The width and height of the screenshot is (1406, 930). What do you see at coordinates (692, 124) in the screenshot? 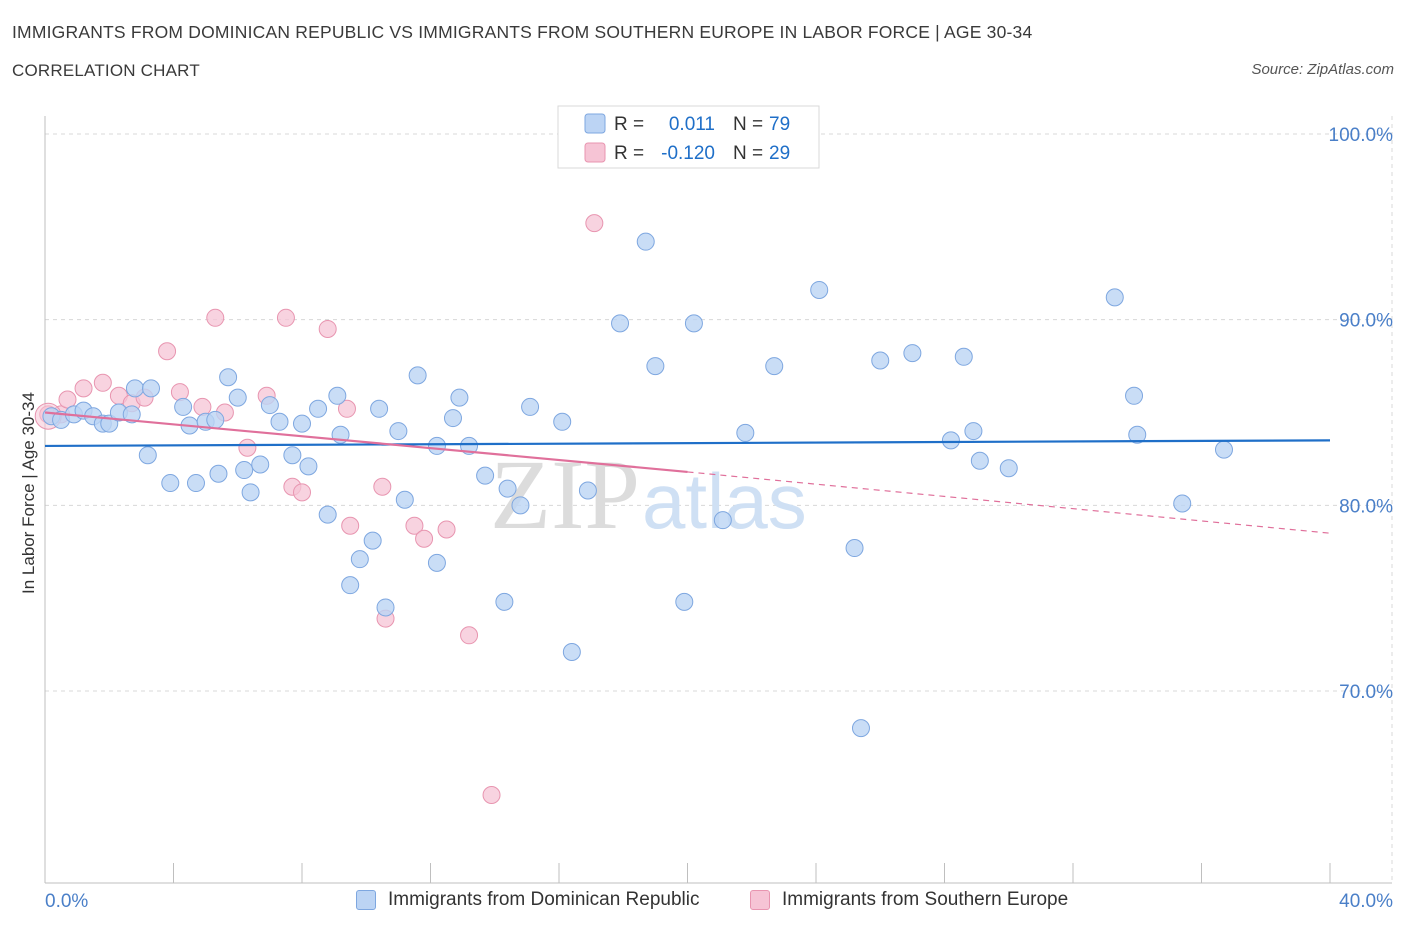
I see `legend-r-value-blue: 0.011` at bounding box center [692, 124].